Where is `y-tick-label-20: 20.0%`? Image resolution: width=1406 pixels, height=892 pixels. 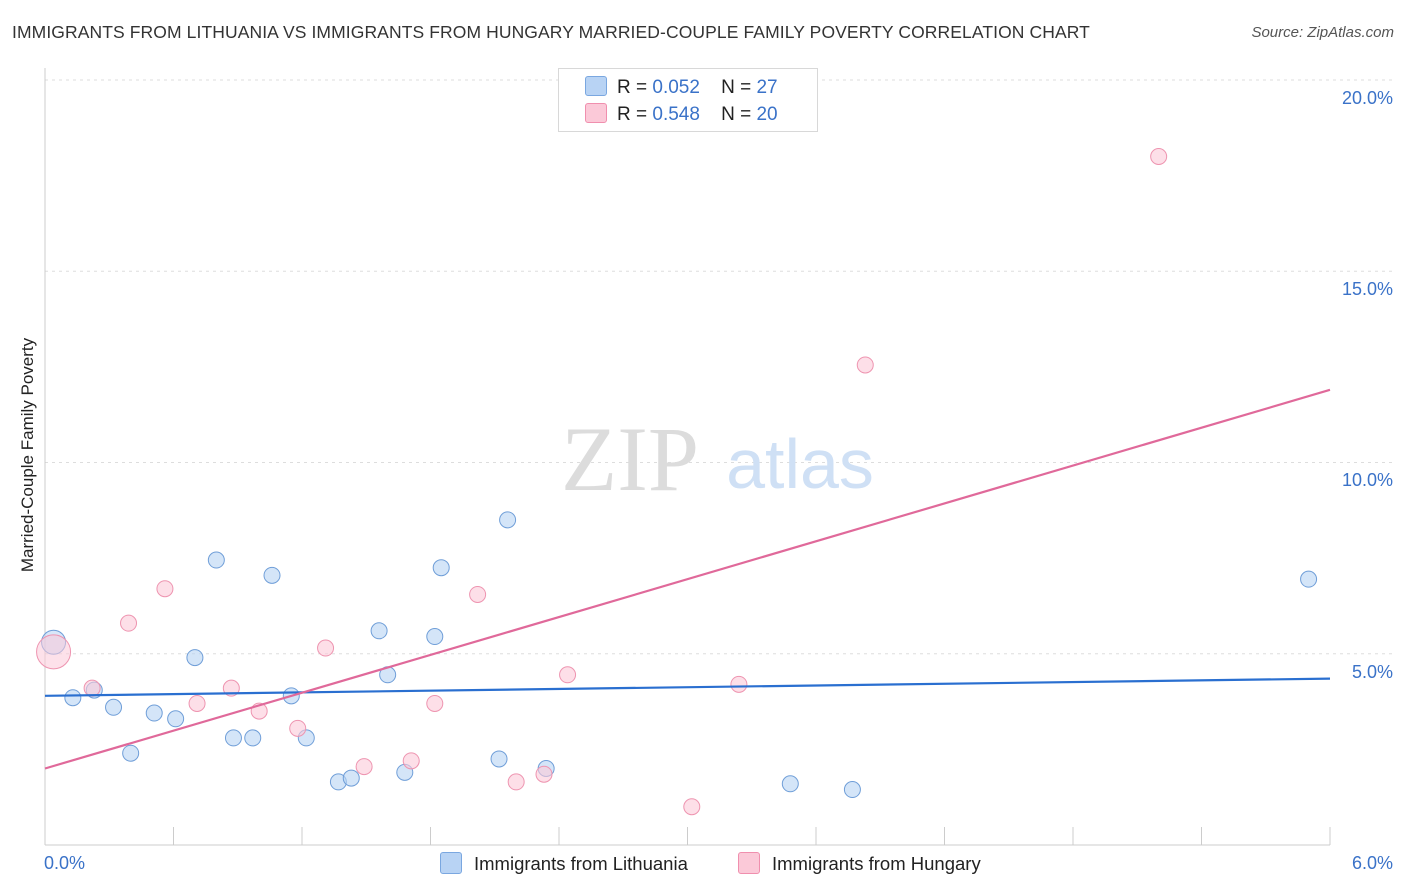 y-tick-label-20: 20.0% is located at coordinates (1367, 98).